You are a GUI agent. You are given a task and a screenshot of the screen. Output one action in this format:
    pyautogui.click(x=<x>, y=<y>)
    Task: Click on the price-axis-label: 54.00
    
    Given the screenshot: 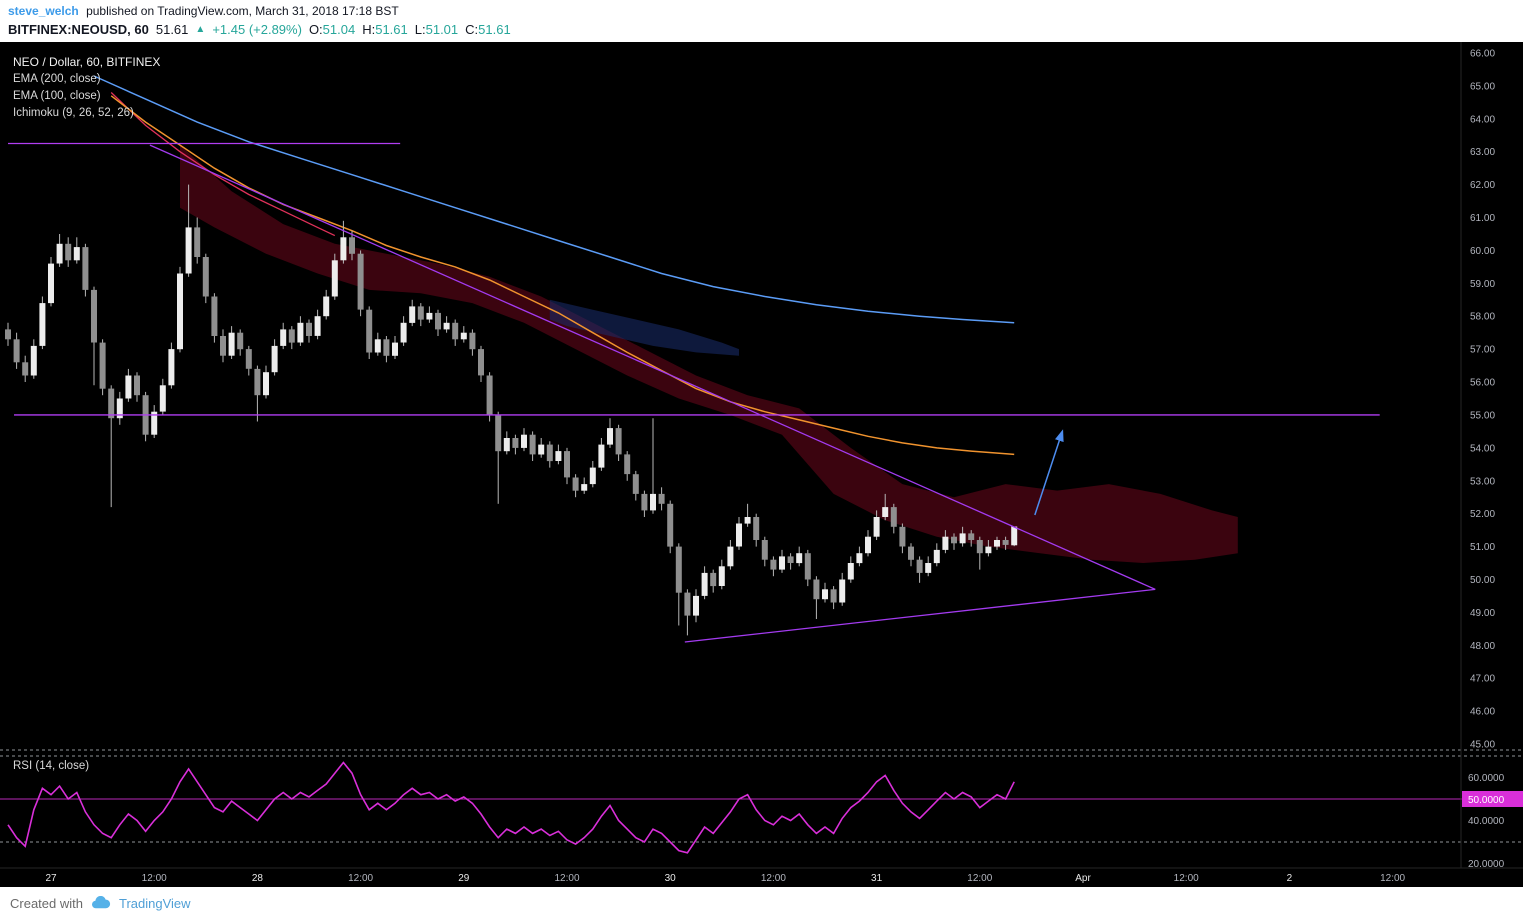 What is the action you would take?
    pyautogui.click(x=1482, y=448)
    